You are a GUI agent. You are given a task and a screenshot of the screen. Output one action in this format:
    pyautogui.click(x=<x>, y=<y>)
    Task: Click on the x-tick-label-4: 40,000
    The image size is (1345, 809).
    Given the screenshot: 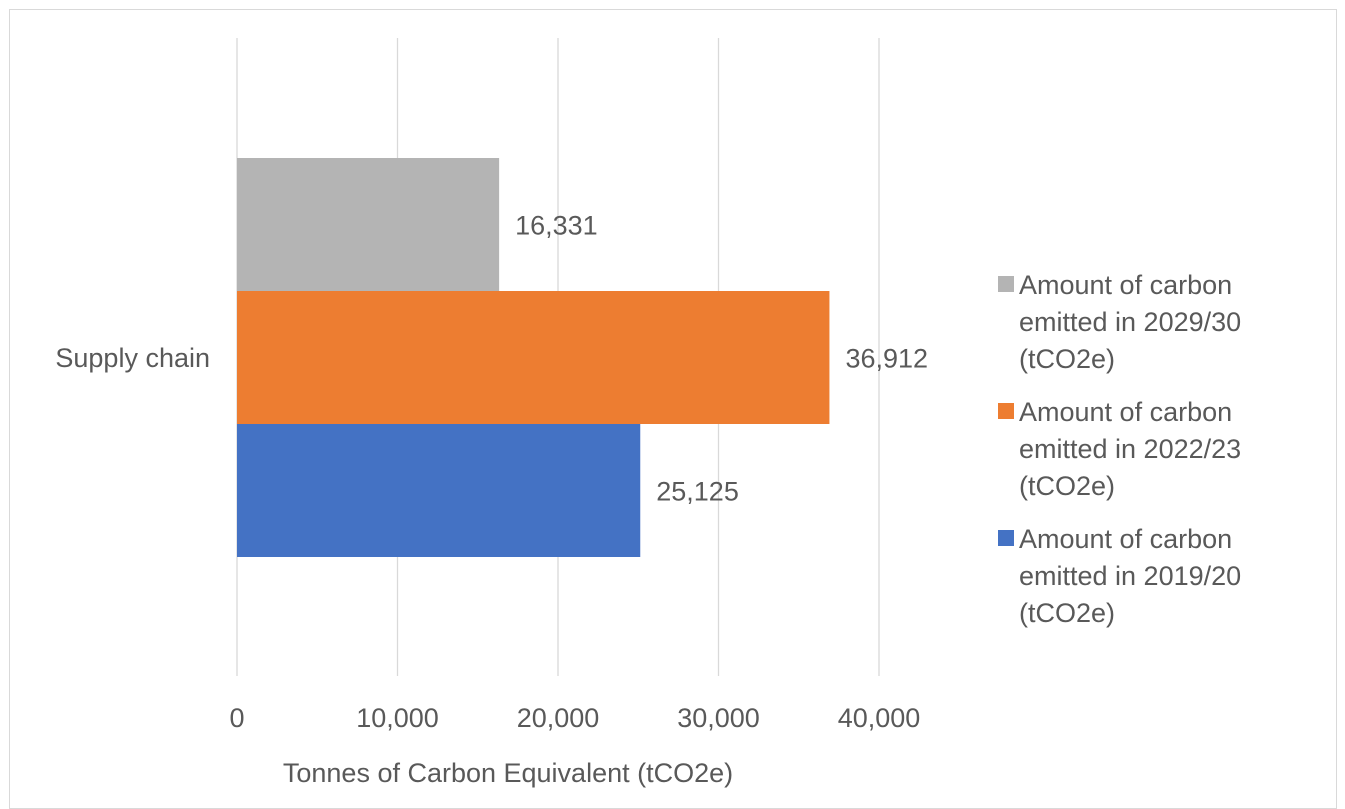 What is the action you would take?
    pyautogui.click(x=879, y=718)
    